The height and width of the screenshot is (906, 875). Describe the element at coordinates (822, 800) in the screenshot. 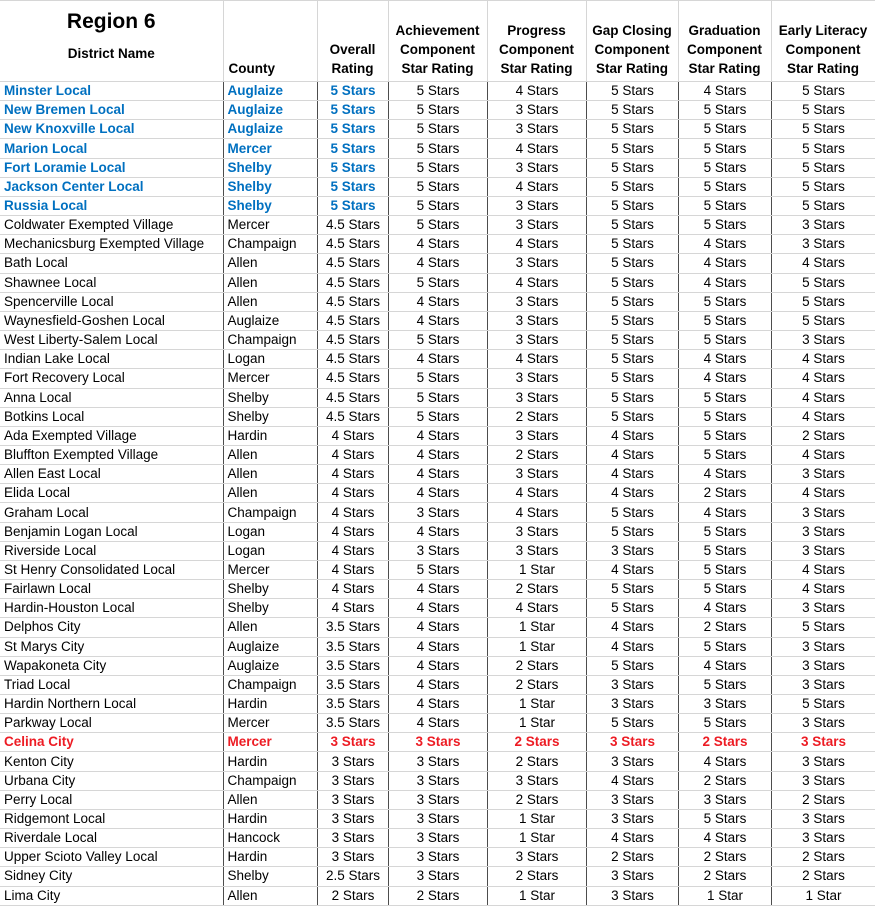

I see `early-literacy-rating-cell: 2 Stars` at that location.